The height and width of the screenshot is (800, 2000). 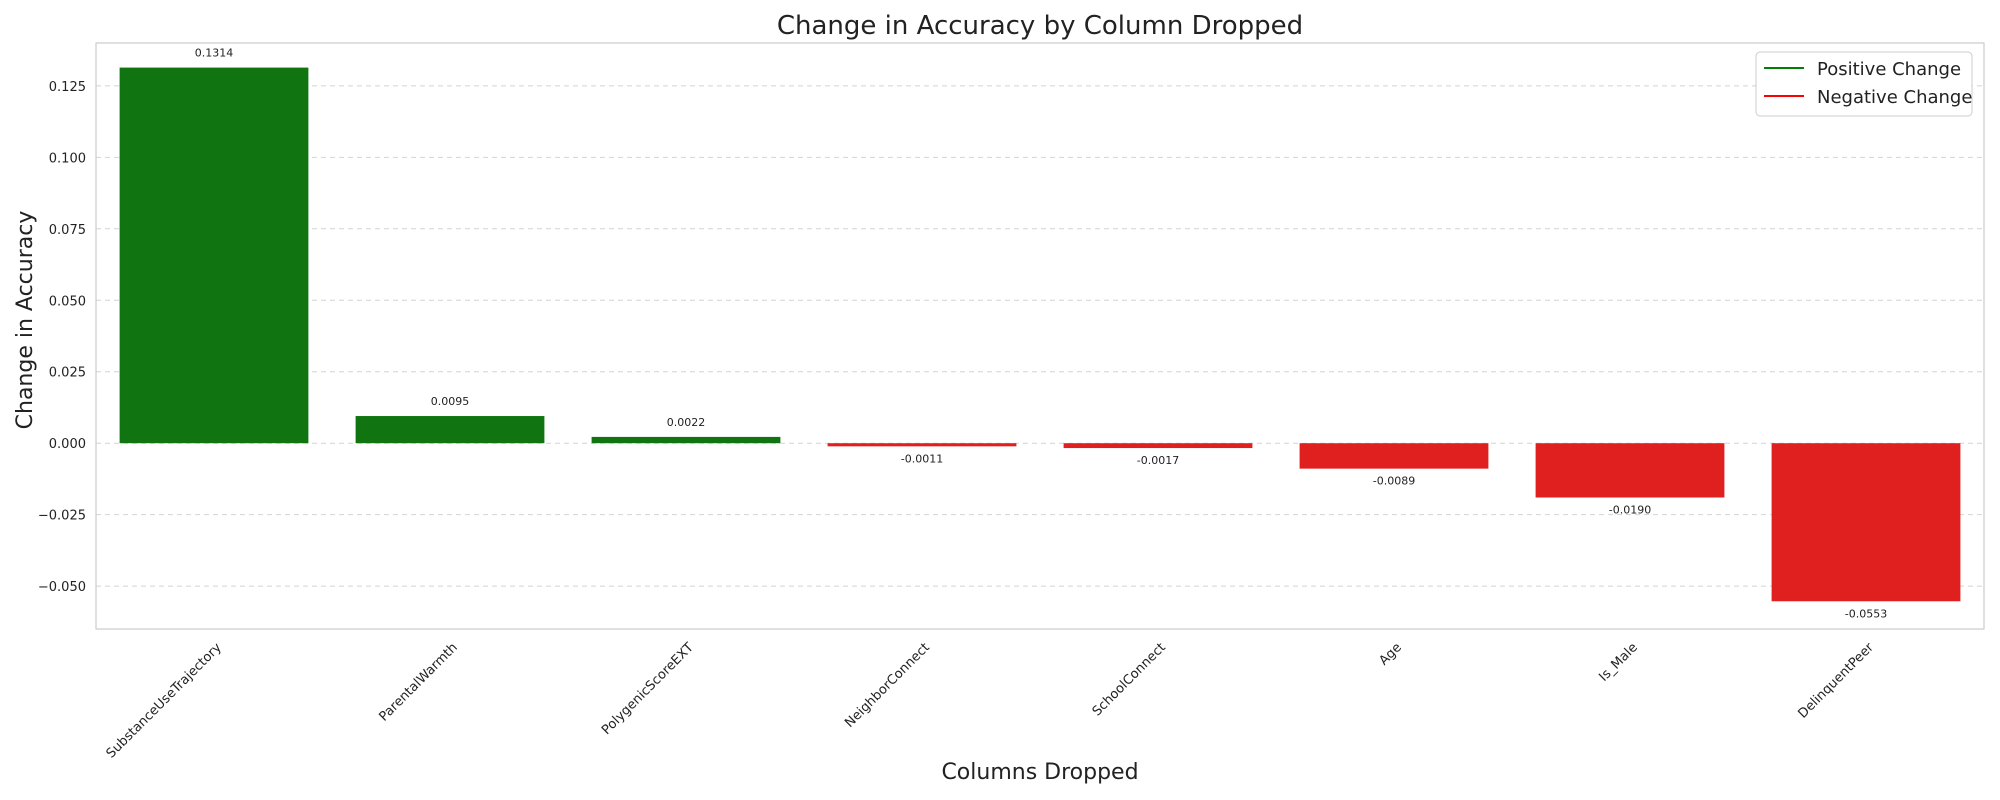 What do you see at coordinates (67, 87) in the screenshot?
I see `y-tick-label: 0.125` at bounding box center [67, 87].